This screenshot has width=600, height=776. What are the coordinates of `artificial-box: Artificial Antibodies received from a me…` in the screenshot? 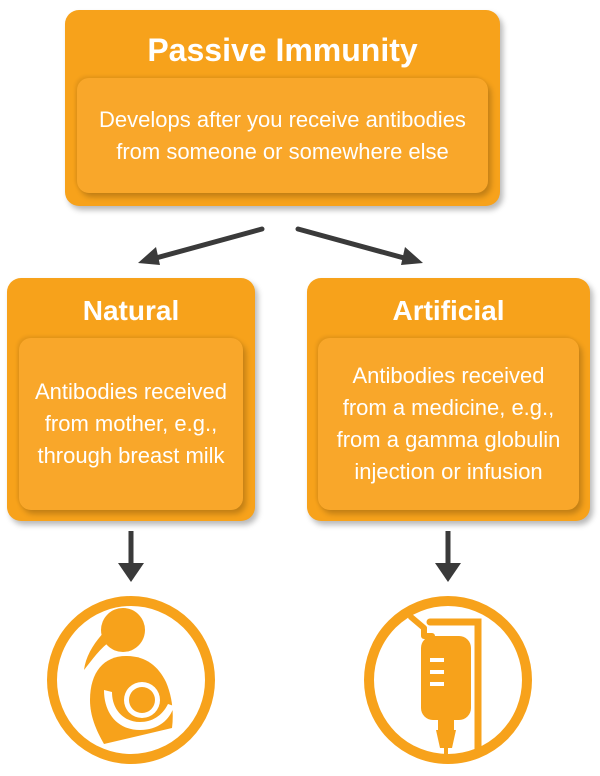 It's located at (448, 399).